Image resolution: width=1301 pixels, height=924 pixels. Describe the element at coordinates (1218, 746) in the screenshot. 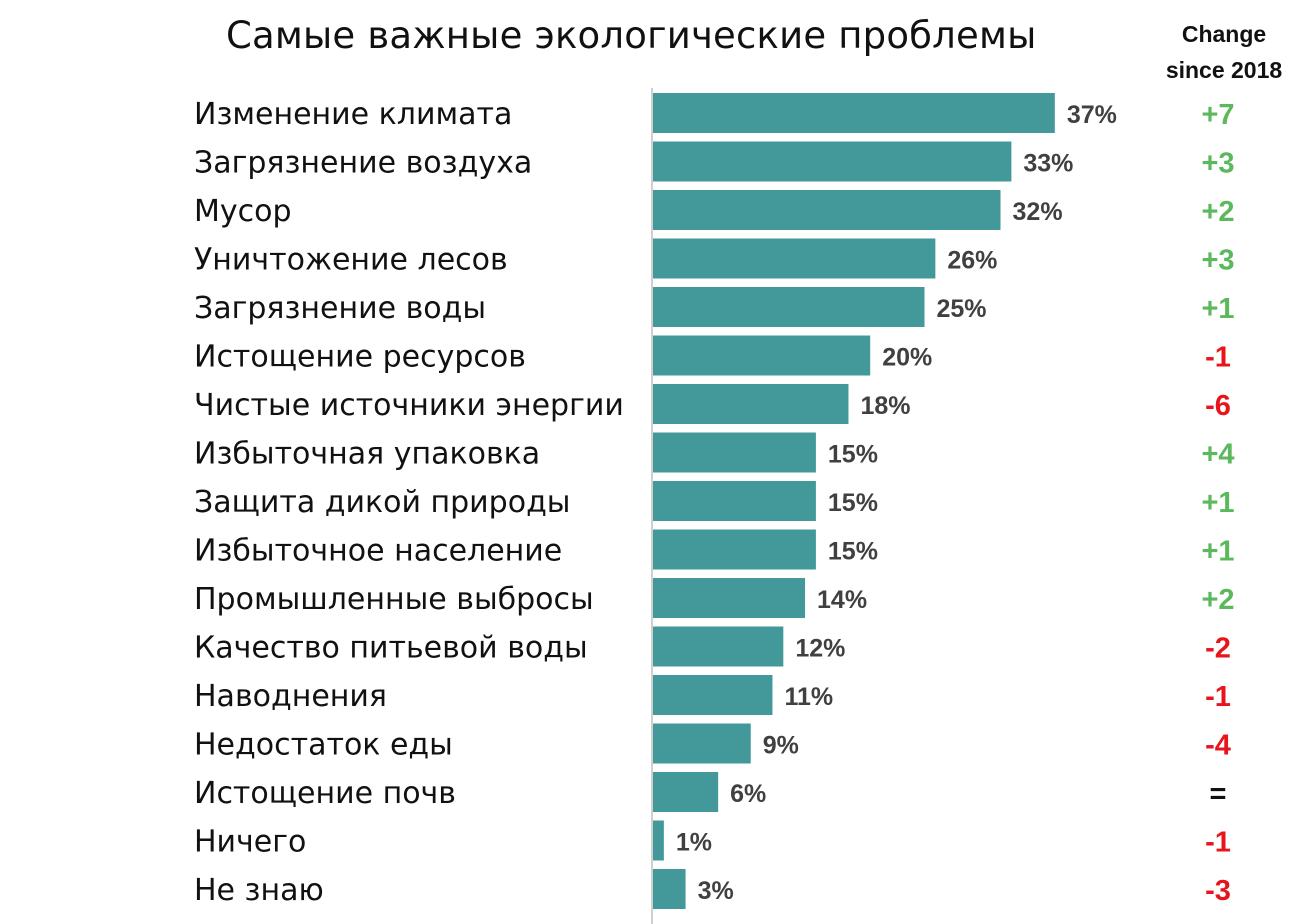

I see `change-value: -4` at that location.